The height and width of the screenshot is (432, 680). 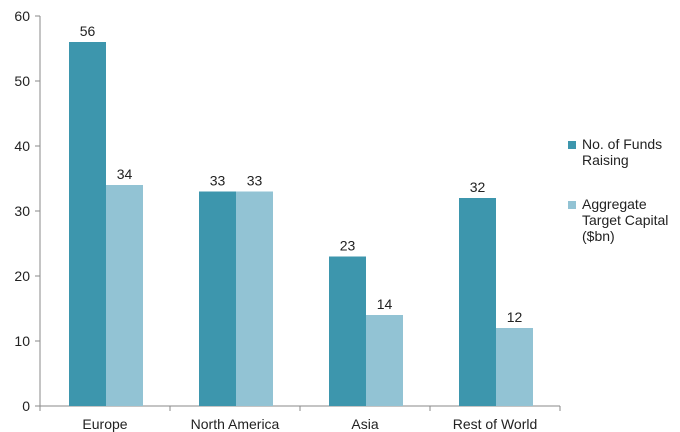 I want to click on x-tick-label: Europe, so click(x=104, y=424).